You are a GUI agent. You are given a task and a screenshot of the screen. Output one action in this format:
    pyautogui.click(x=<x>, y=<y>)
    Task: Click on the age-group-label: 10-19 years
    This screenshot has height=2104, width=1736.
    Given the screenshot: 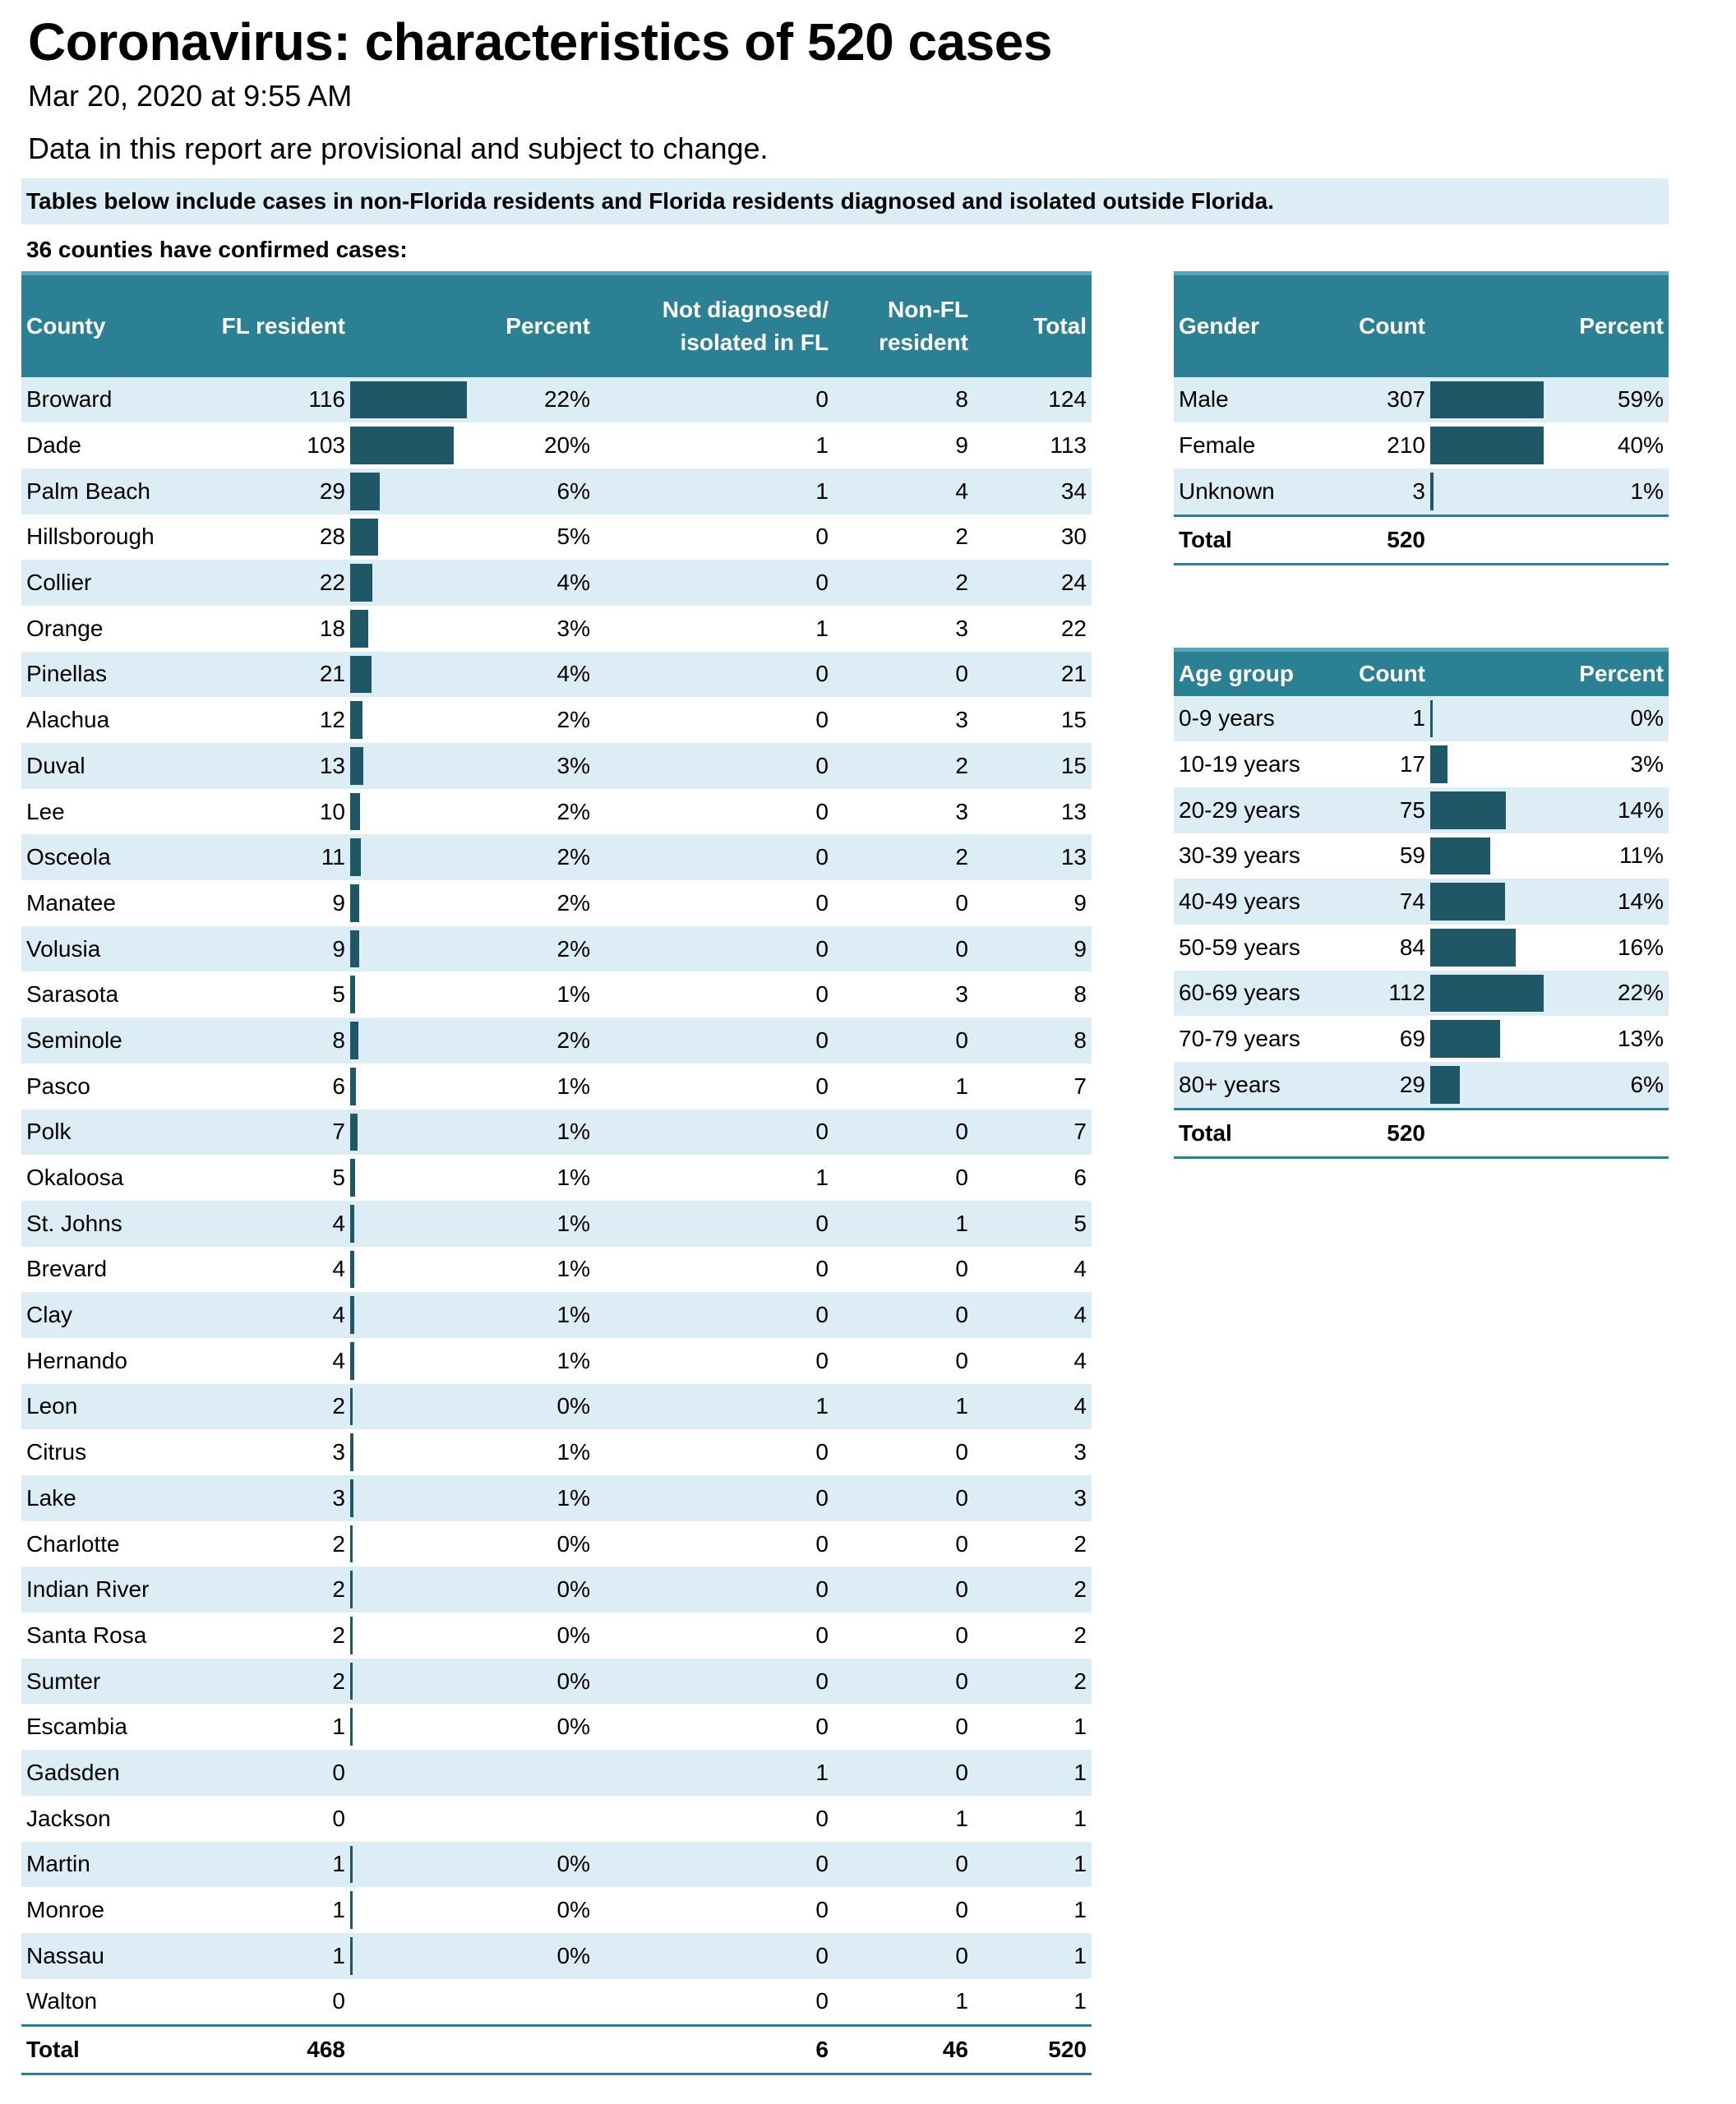 What is the action you would take?
    pyautogui.click(x=1256, y=764)
    